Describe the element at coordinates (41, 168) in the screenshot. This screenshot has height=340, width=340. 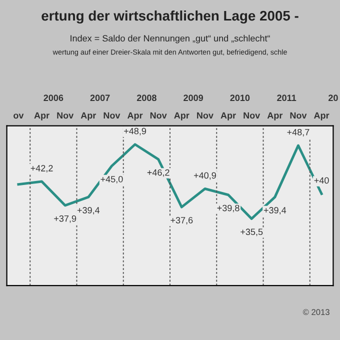
I see `data-label: +42,2` at that location.